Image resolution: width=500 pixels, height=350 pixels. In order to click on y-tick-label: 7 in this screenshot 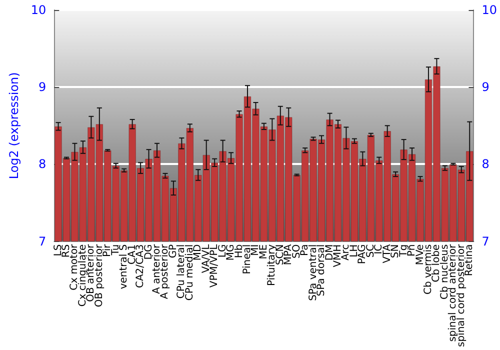, I will do `click(42, 241)`.